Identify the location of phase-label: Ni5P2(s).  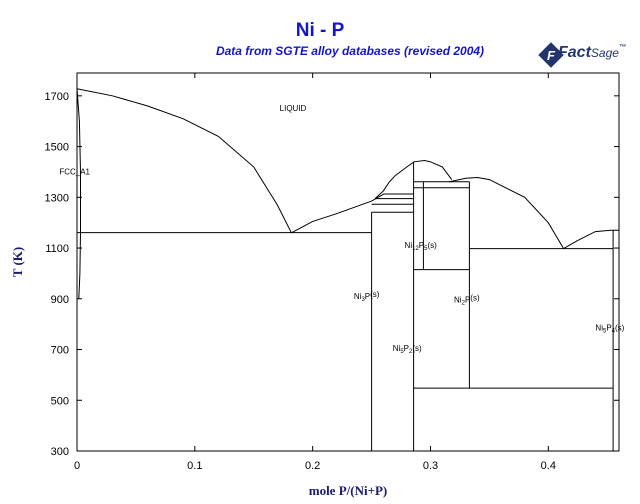
(407, 349).